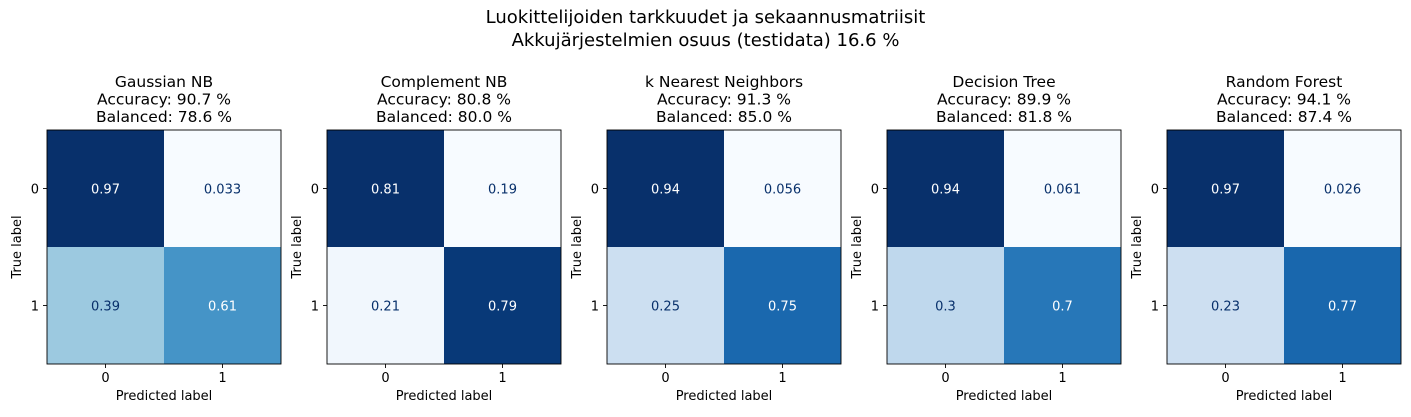  What do you see at coordinates (297, 247) in the screenshot?
I see `chart-2-y-axis-label: True label` at bounding box center [297, 247].